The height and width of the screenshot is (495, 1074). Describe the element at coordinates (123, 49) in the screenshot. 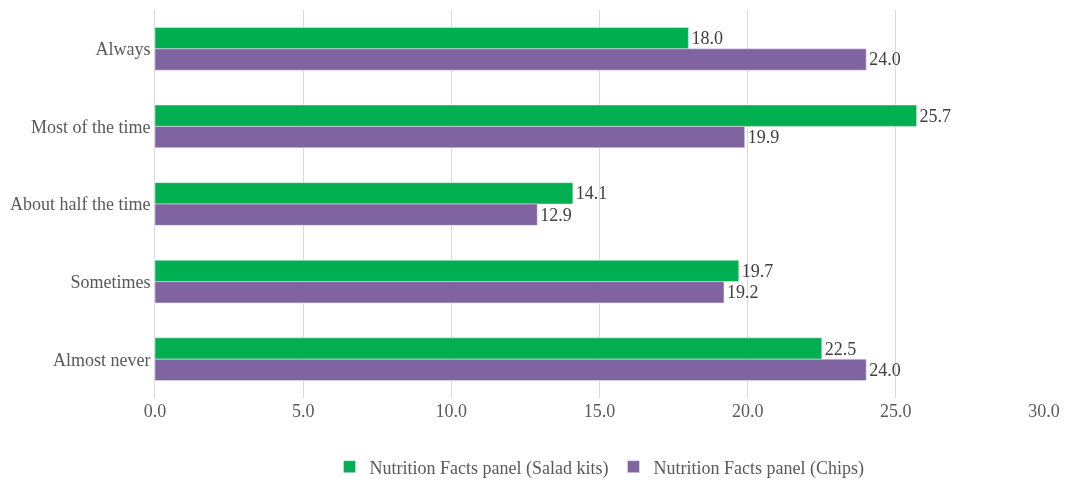

I see `y-tick-label: Always` at that location.